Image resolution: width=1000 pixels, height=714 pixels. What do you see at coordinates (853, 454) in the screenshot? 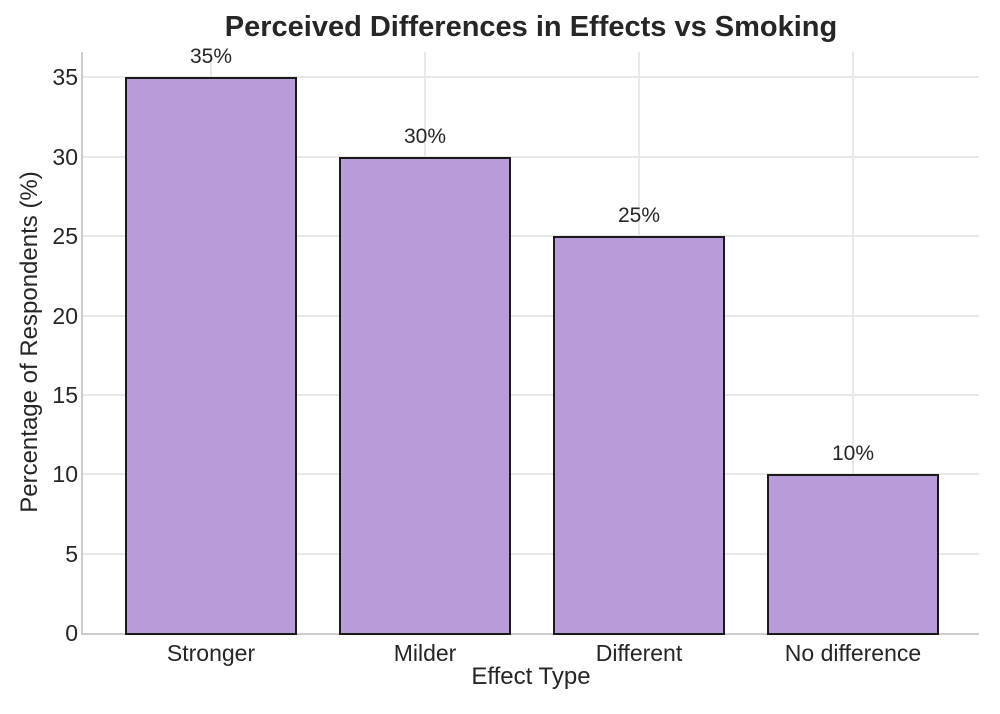
I see `bar-value-label: 10%` at bounding box center [853, 454].